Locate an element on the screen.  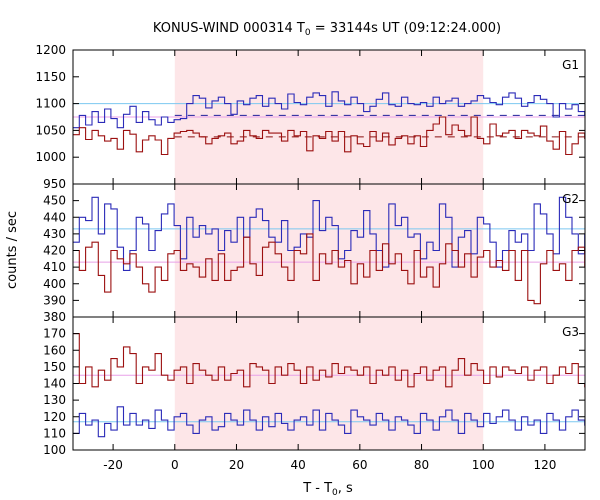
y-tick-label: 1200 is located at coordinates (50, 50).